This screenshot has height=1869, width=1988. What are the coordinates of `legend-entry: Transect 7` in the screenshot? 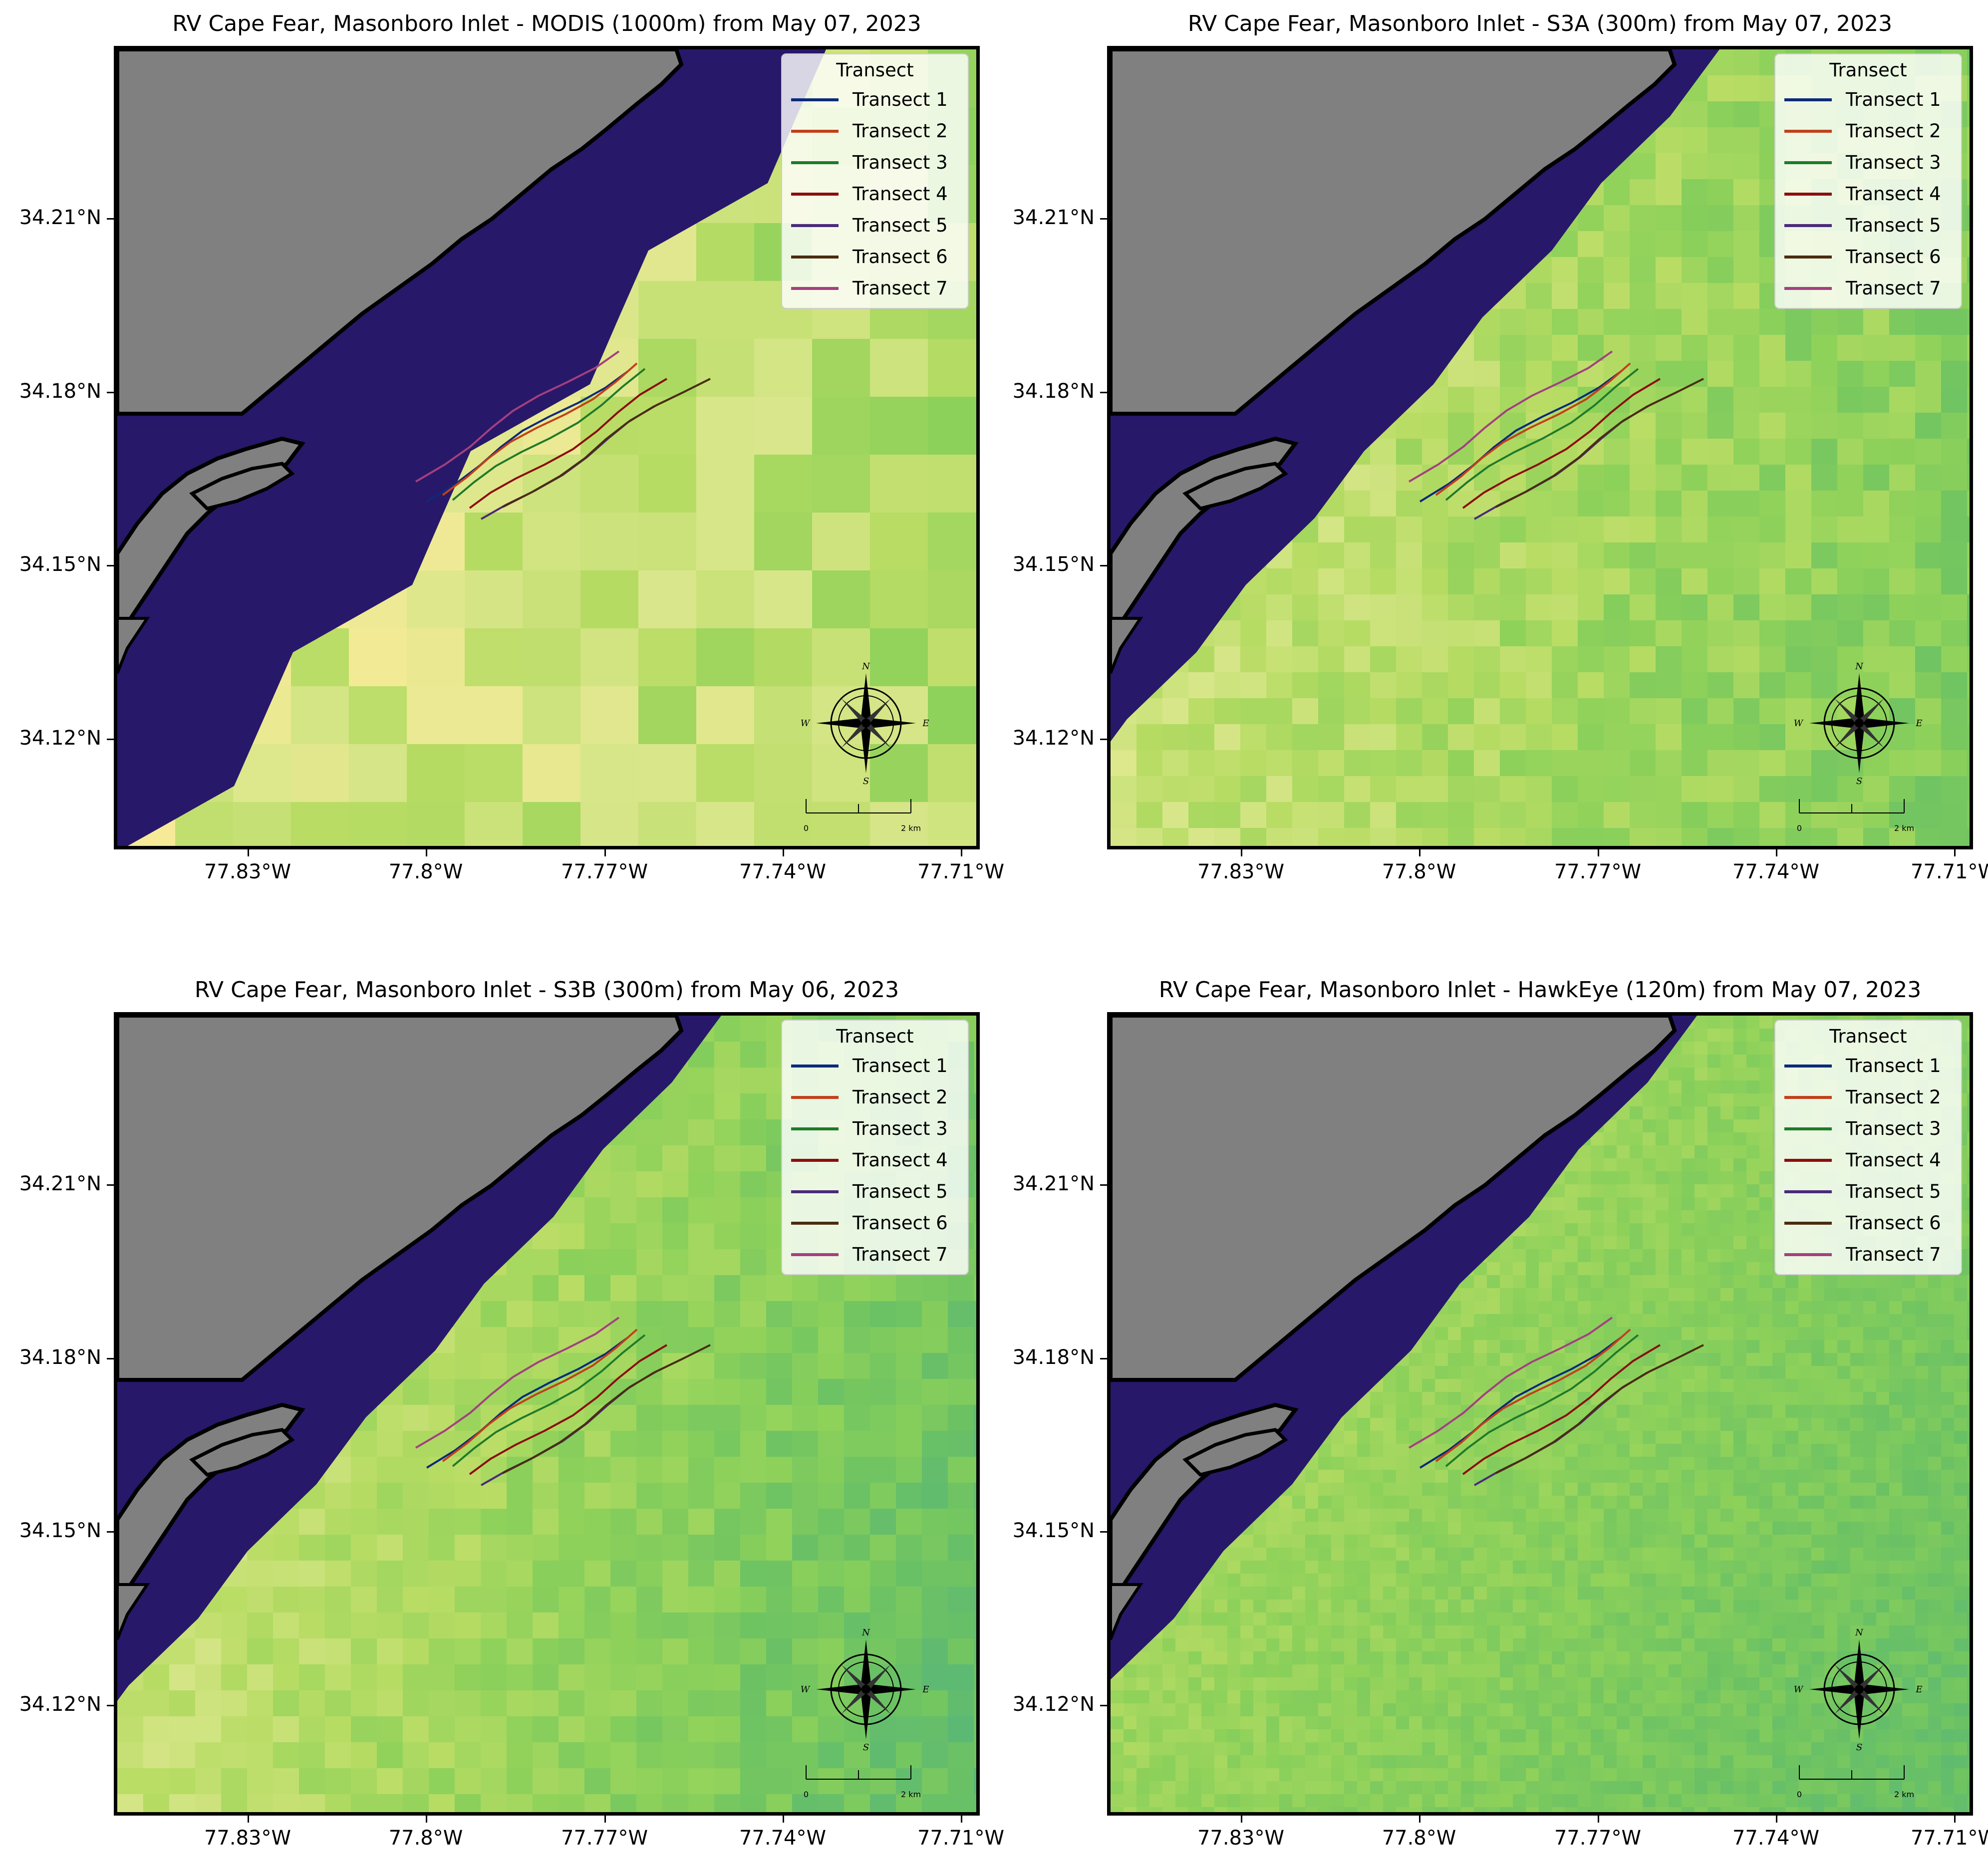 It's located at (875, 1254).